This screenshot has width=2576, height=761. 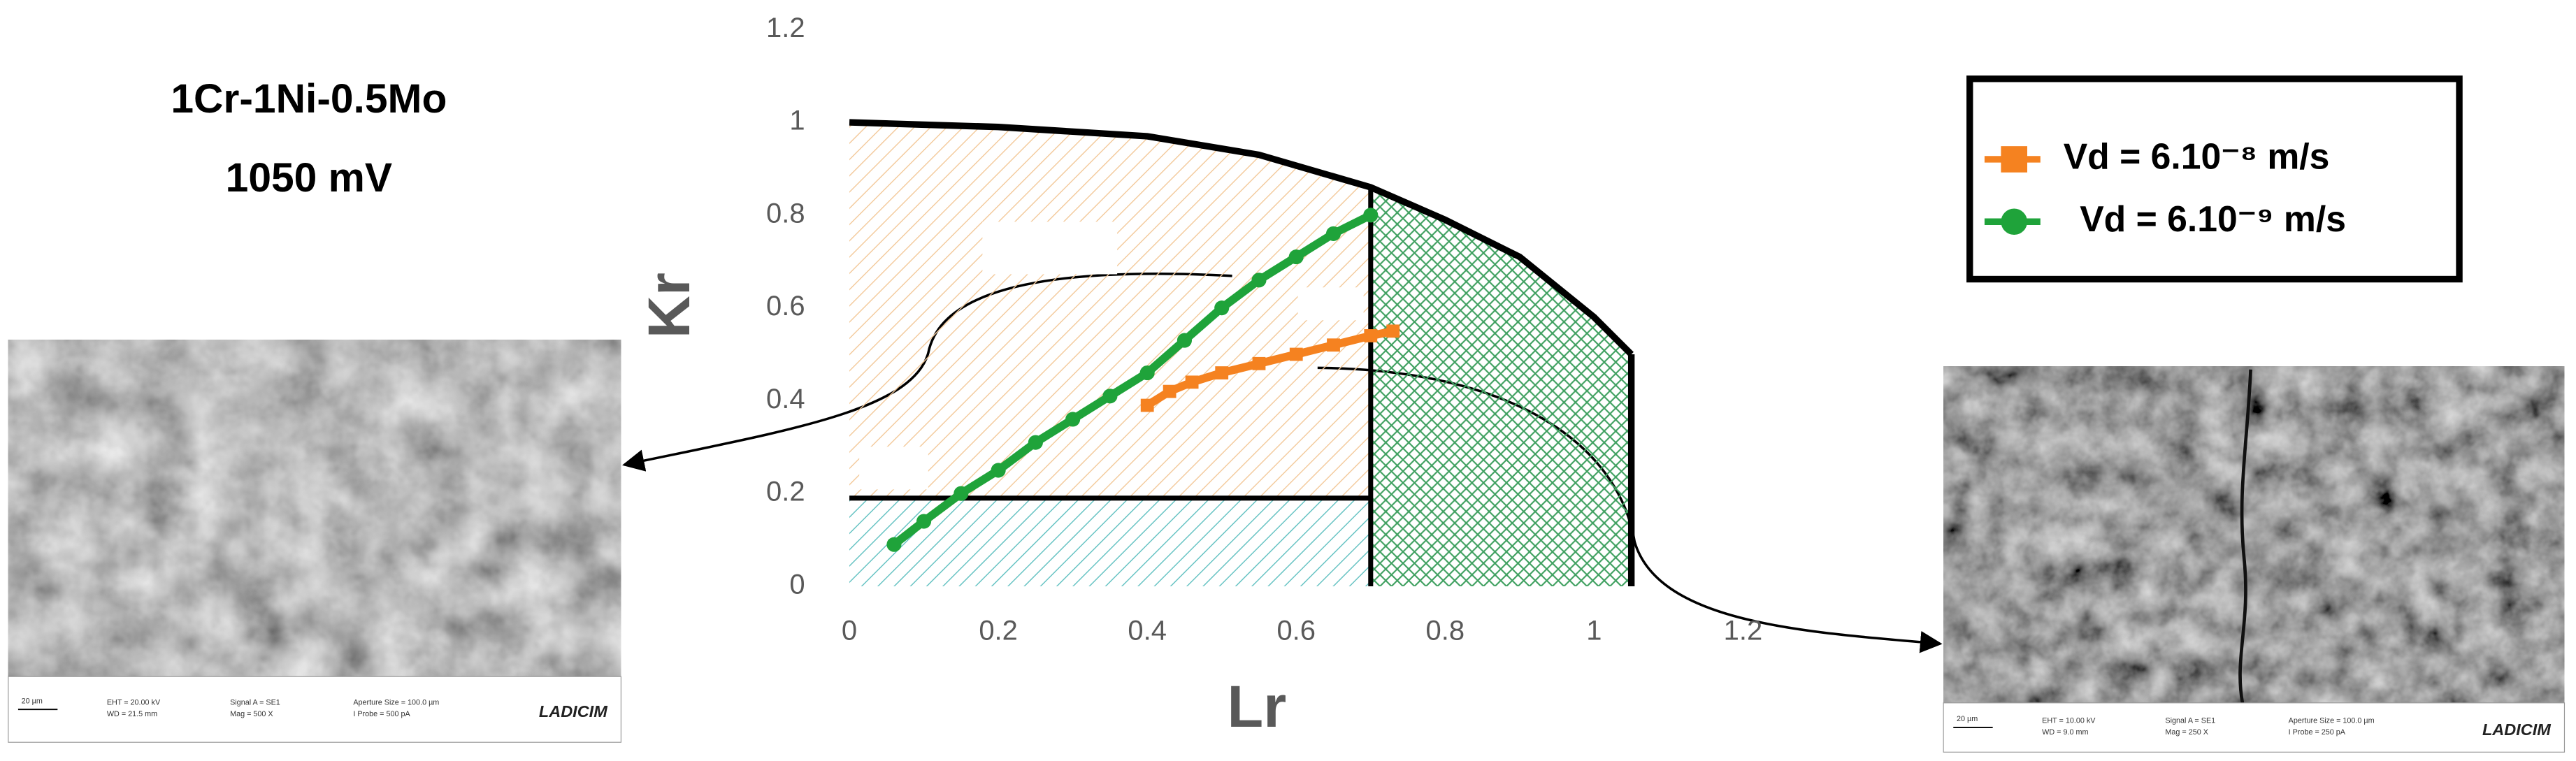 What do you see at coordinates (849, 630) in the screenshot?
I see `x-tick-label: 0` at bounding box center [849, 630].